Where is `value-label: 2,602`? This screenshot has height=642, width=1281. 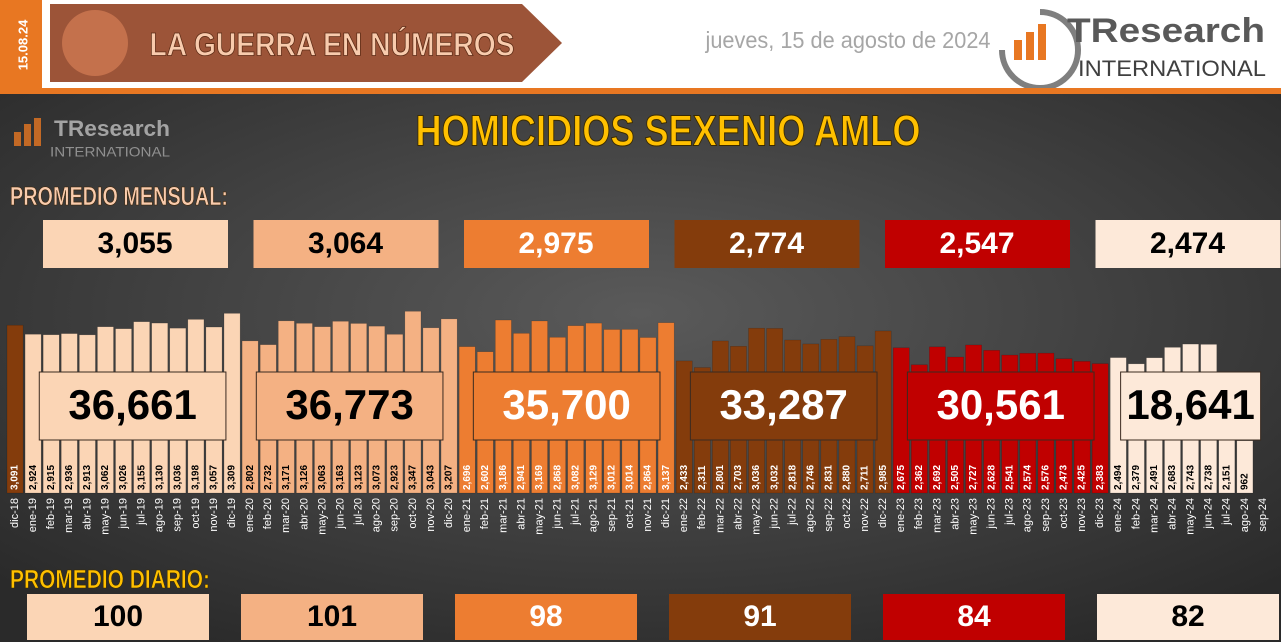 value-label: 2,602 is located at coordinates (485, 477).